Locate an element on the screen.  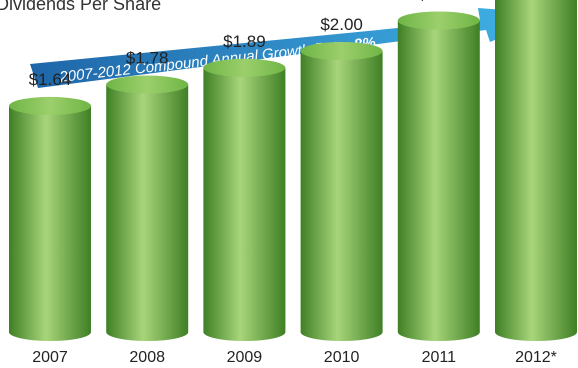
value-label: $1.64 is located at coordinates (50, 79).